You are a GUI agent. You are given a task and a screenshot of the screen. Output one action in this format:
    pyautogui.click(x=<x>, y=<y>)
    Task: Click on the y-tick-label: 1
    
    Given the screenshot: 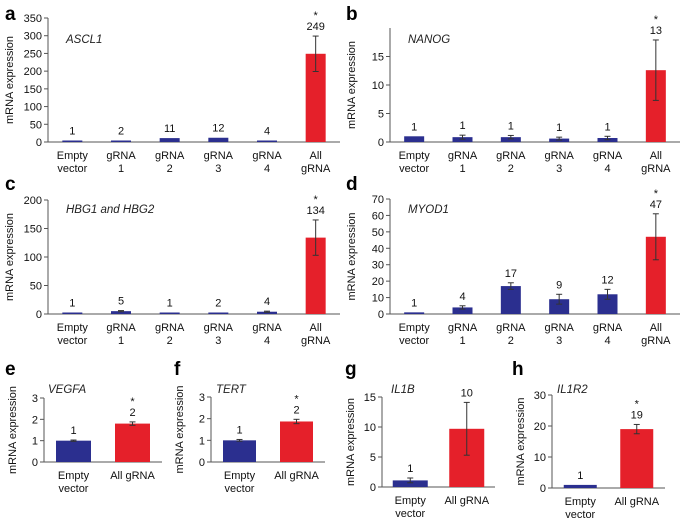 What is the action you would take?
    pyautogui.click(x=202, y=441)
    